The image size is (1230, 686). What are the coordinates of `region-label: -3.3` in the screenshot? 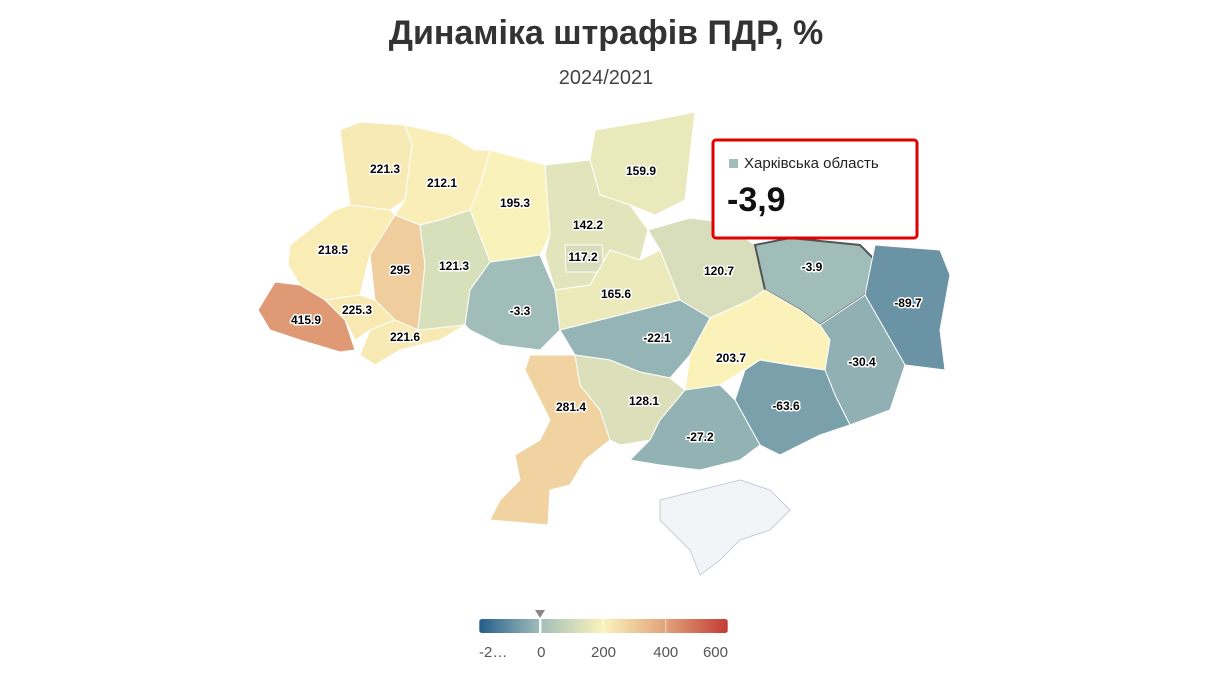 It's located at (520, 311).